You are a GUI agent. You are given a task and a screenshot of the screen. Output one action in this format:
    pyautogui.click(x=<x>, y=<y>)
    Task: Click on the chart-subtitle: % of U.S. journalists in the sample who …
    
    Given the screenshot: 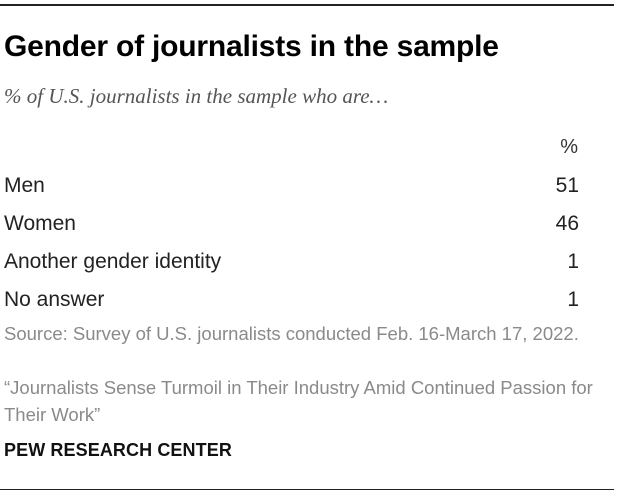 What is the action you would take?
    pyautogui.click(x=196, y=96)
    